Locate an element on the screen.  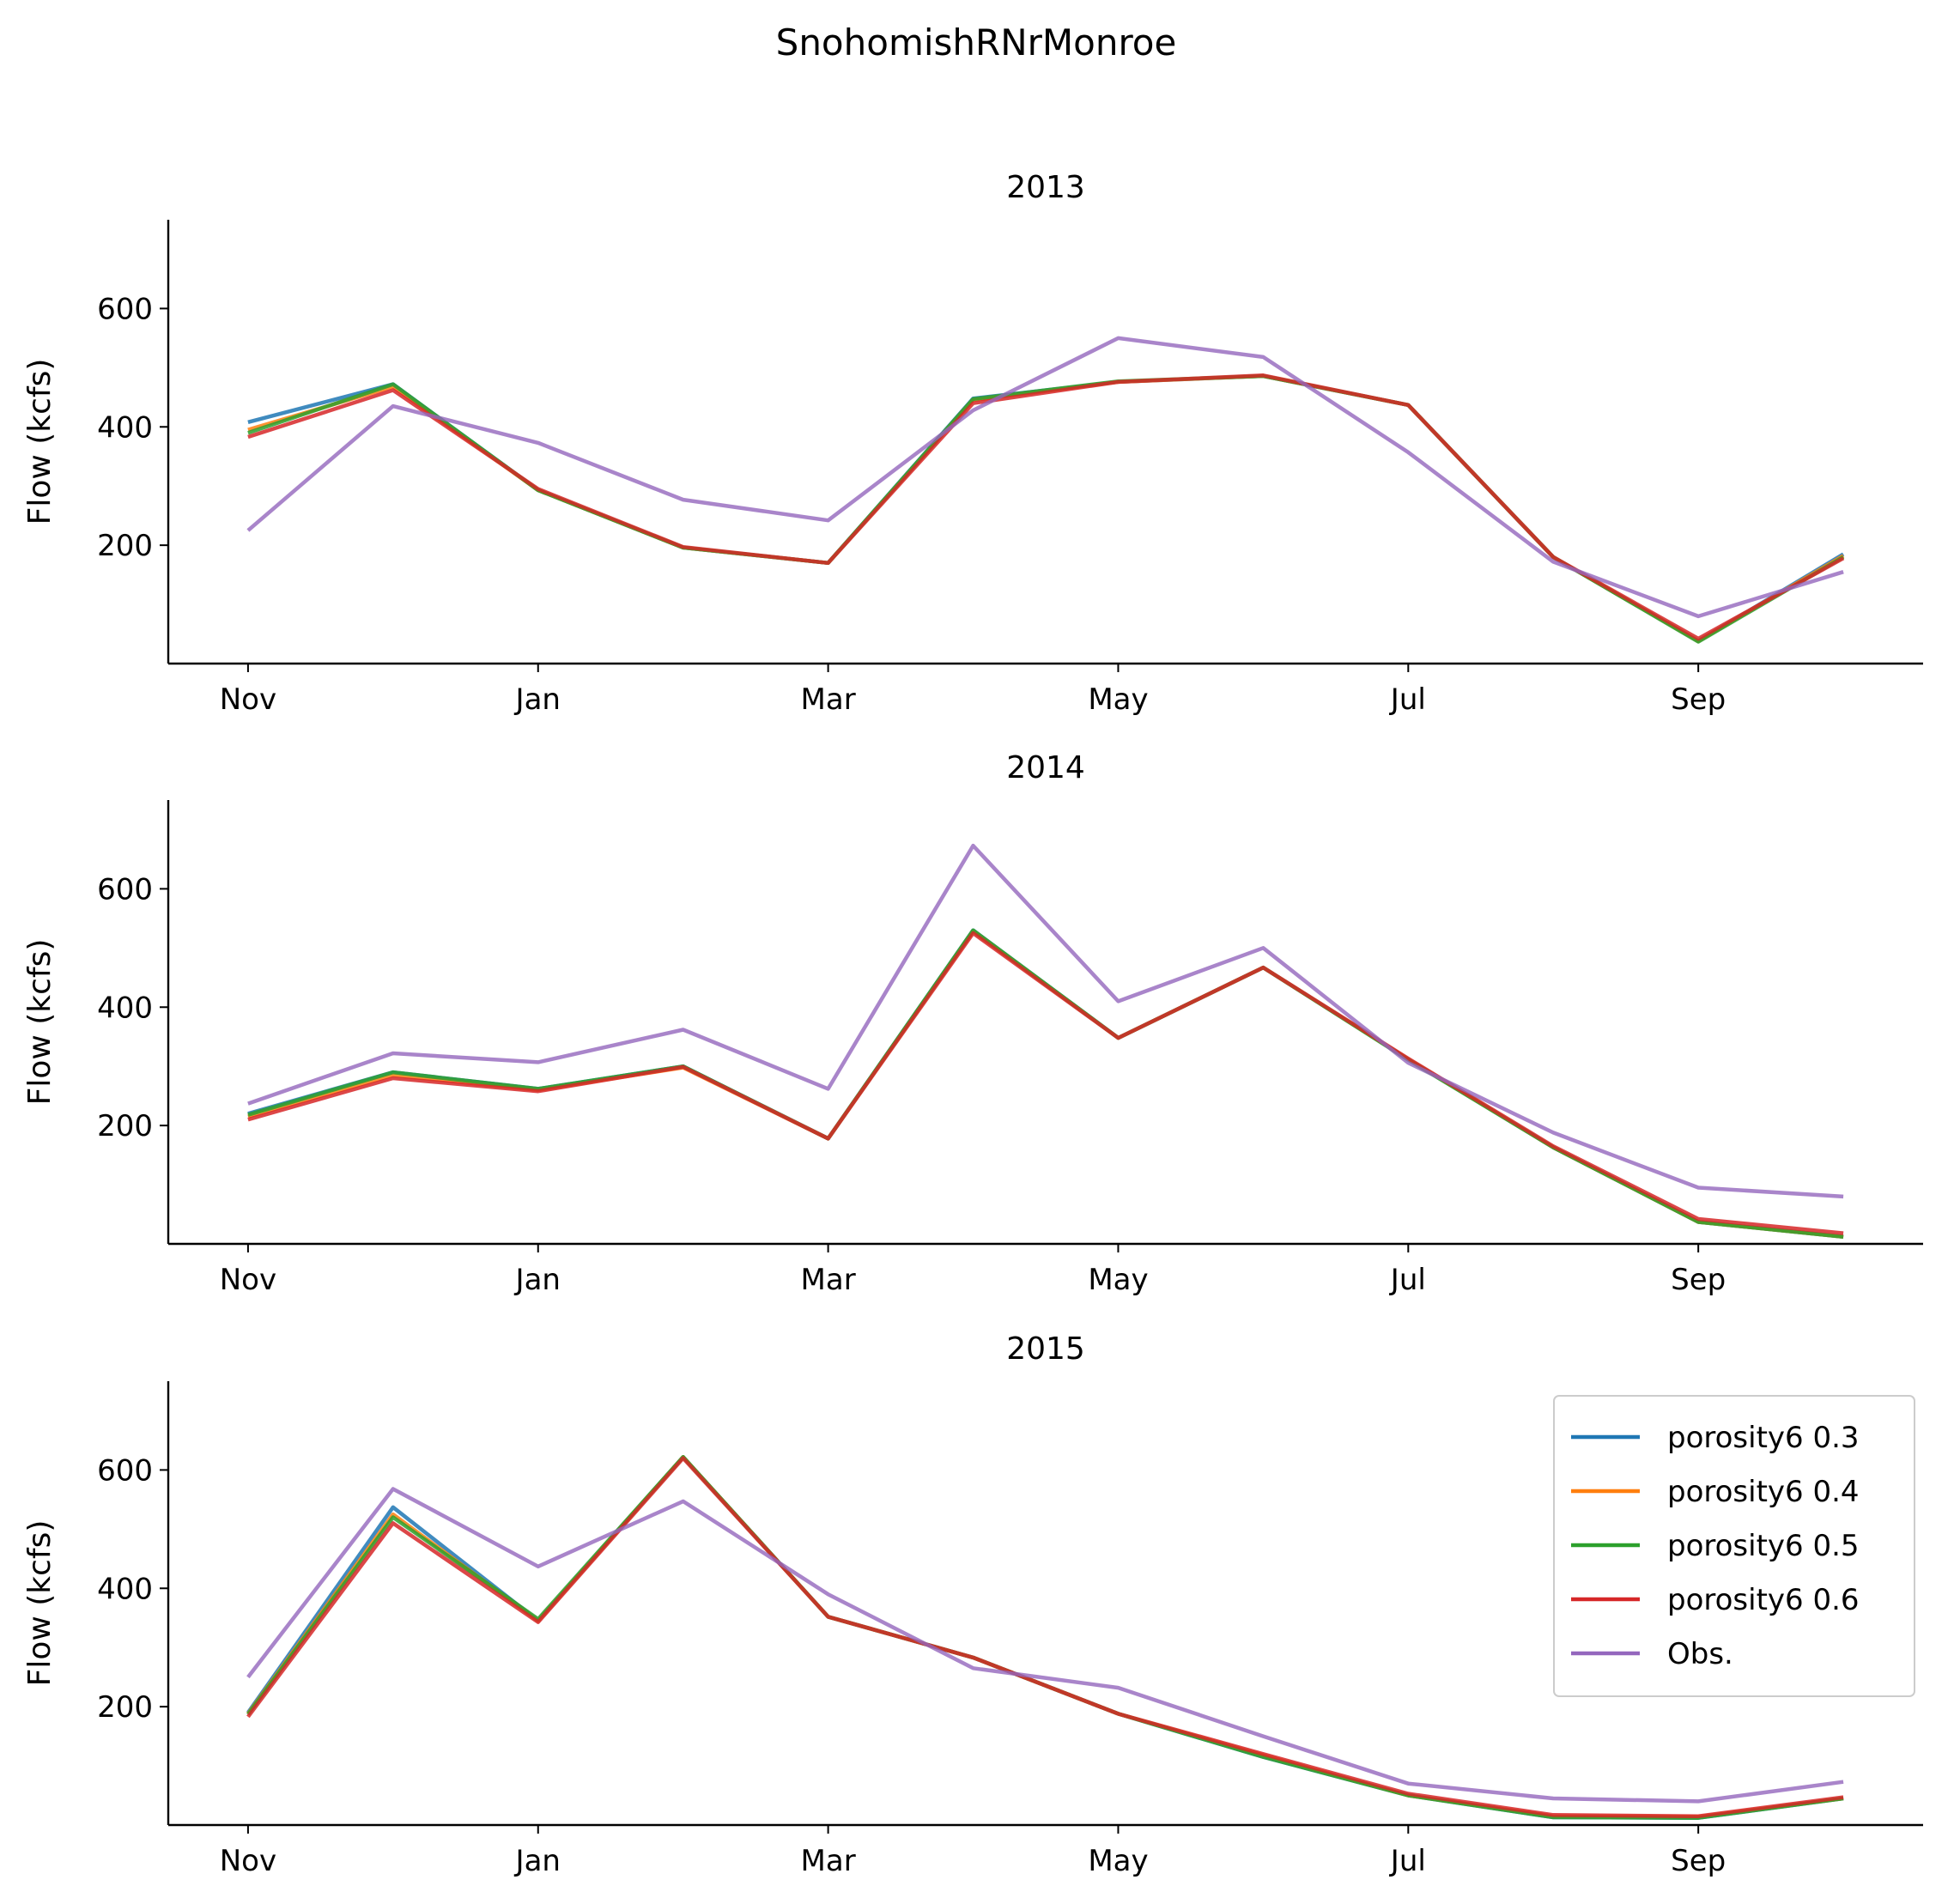
legend-entry-obs: Obs. is located at coordinates (1652, 1654).